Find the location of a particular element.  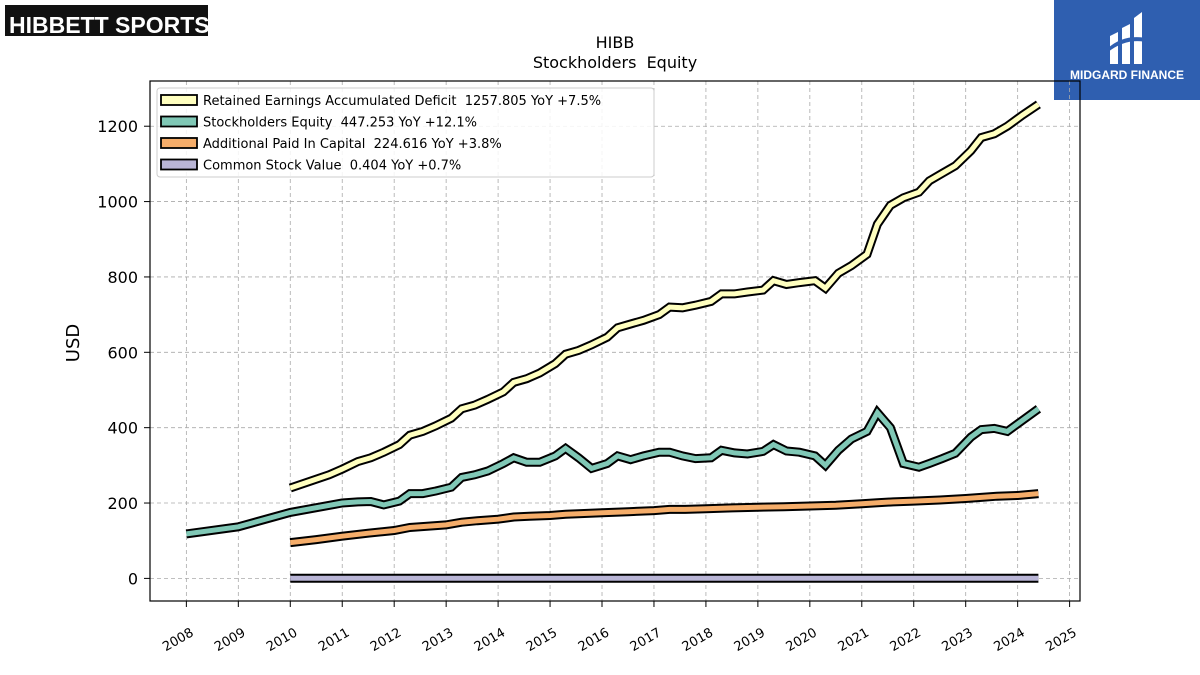

y-axis-label: USD is located at coordinates (73, 343).